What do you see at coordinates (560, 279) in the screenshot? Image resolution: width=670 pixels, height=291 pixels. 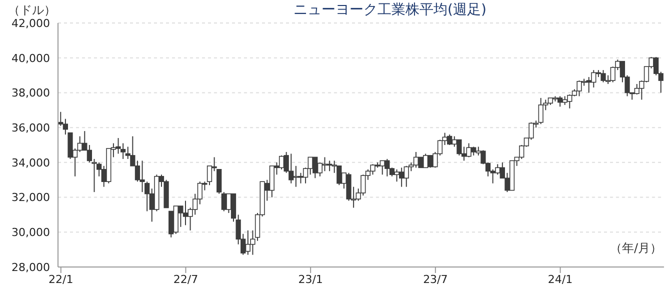 I see `x-tick-label: 24/1` at bounding box center [560, 279].